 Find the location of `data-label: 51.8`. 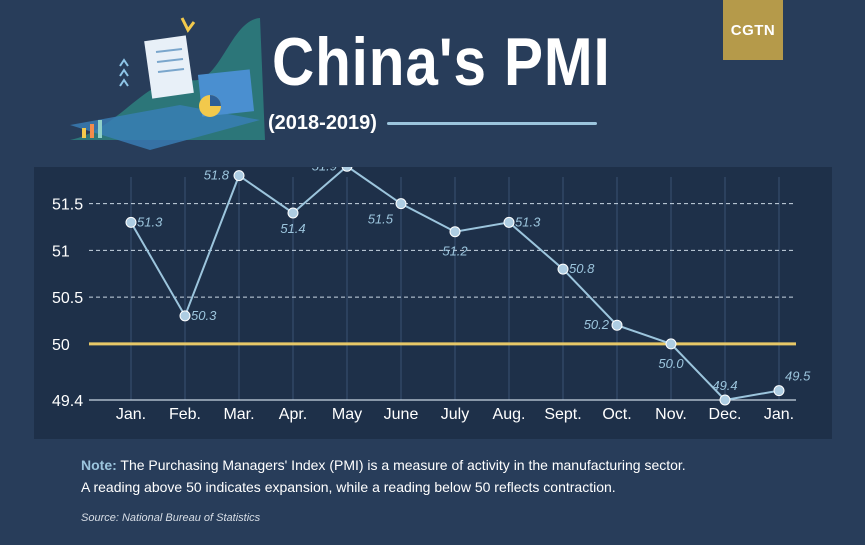

data-label: 51.8 is located at coordinates (217, 175).